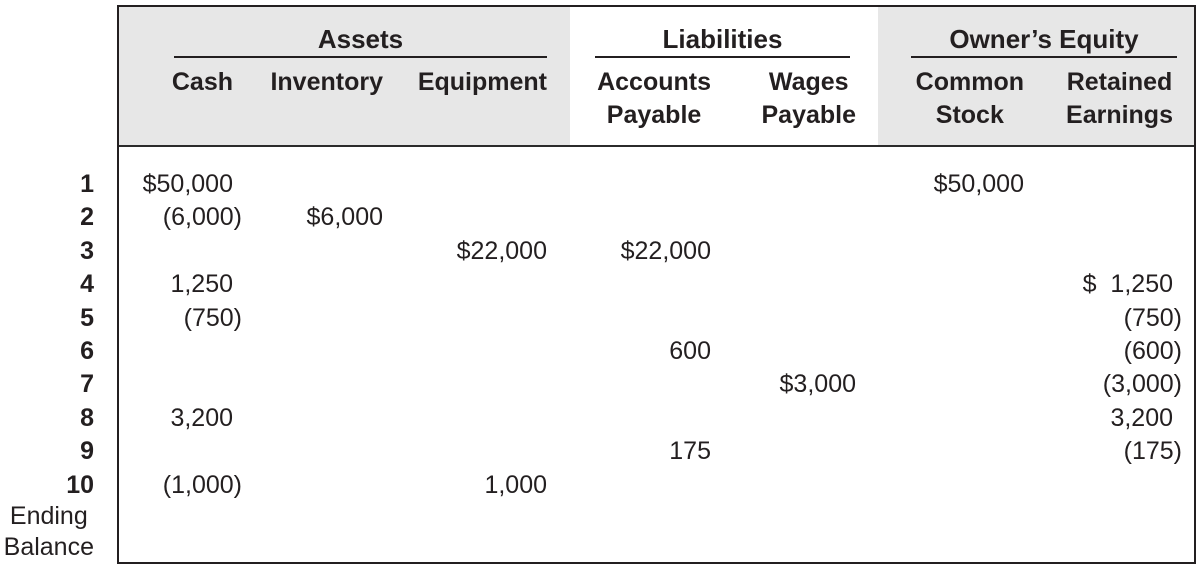  I want to click on cell-row6-accounts-payable: 600, so click(690, 351).